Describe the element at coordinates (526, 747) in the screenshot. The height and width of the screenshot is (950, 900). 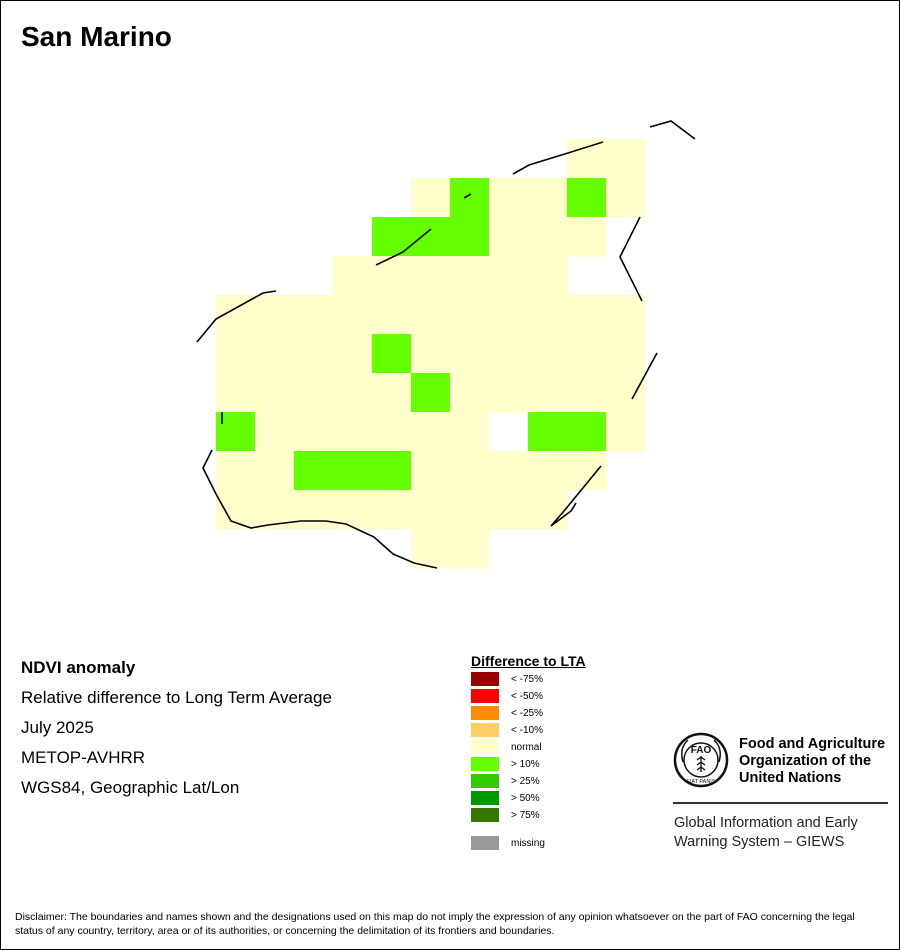
I see `legend-label: normal` at that location.